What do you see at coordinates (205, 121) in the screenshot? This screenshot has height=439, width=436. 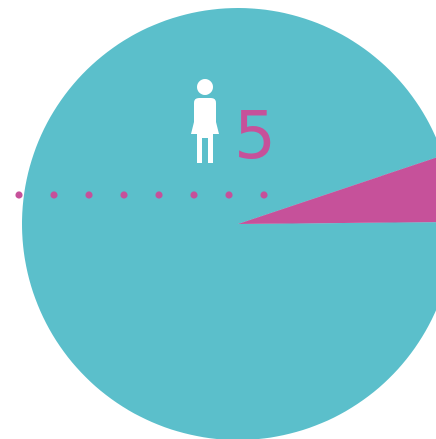 I see `woman-icon` at bounding box center [205, 121].